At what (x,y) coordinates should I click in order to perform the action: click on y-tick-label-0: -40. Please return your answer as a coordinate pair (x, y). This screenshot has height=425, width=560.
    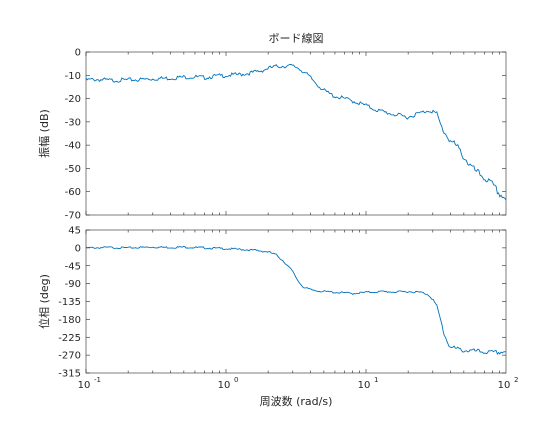
    Looking at the image, I should click on (73, 146).